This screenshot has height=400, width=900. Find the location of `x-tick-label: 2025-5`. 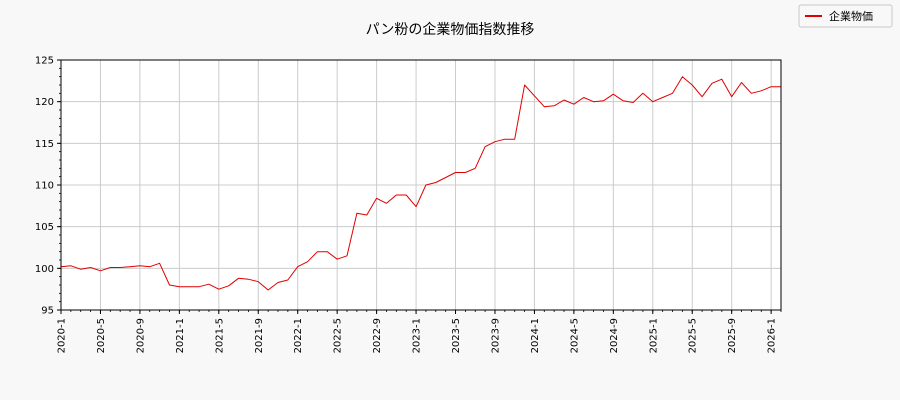

x-tick-label: 2025-5 is located at coordinates (693, 335).